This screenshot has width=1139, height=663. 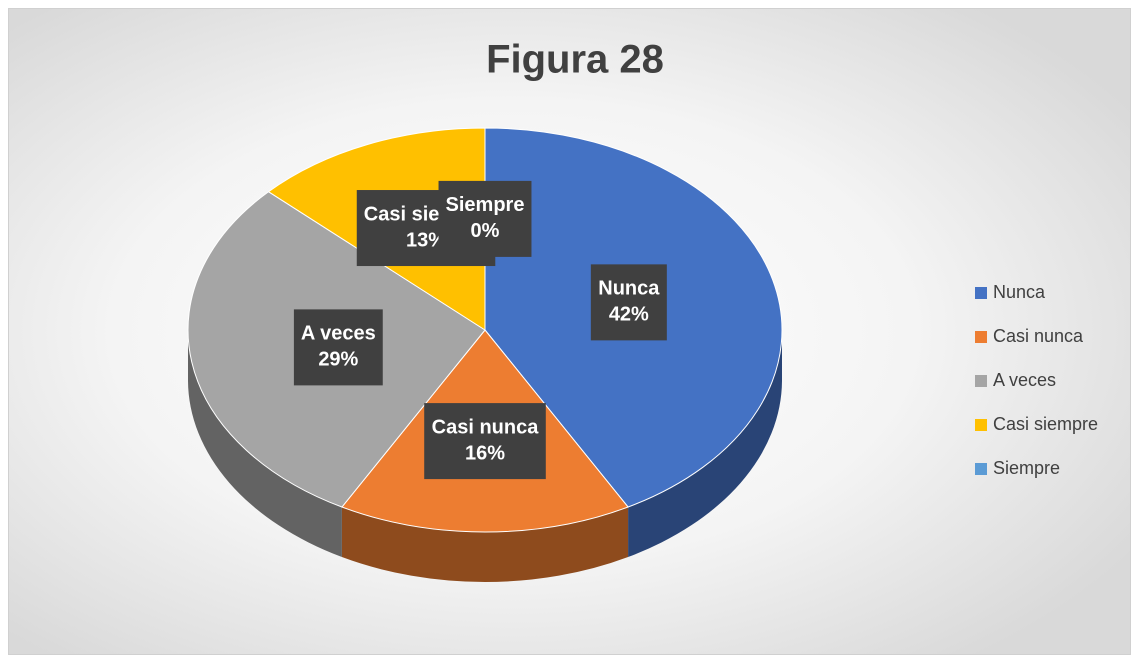 I want to click on data-label-value: 29%, so click(x=338, y=360).